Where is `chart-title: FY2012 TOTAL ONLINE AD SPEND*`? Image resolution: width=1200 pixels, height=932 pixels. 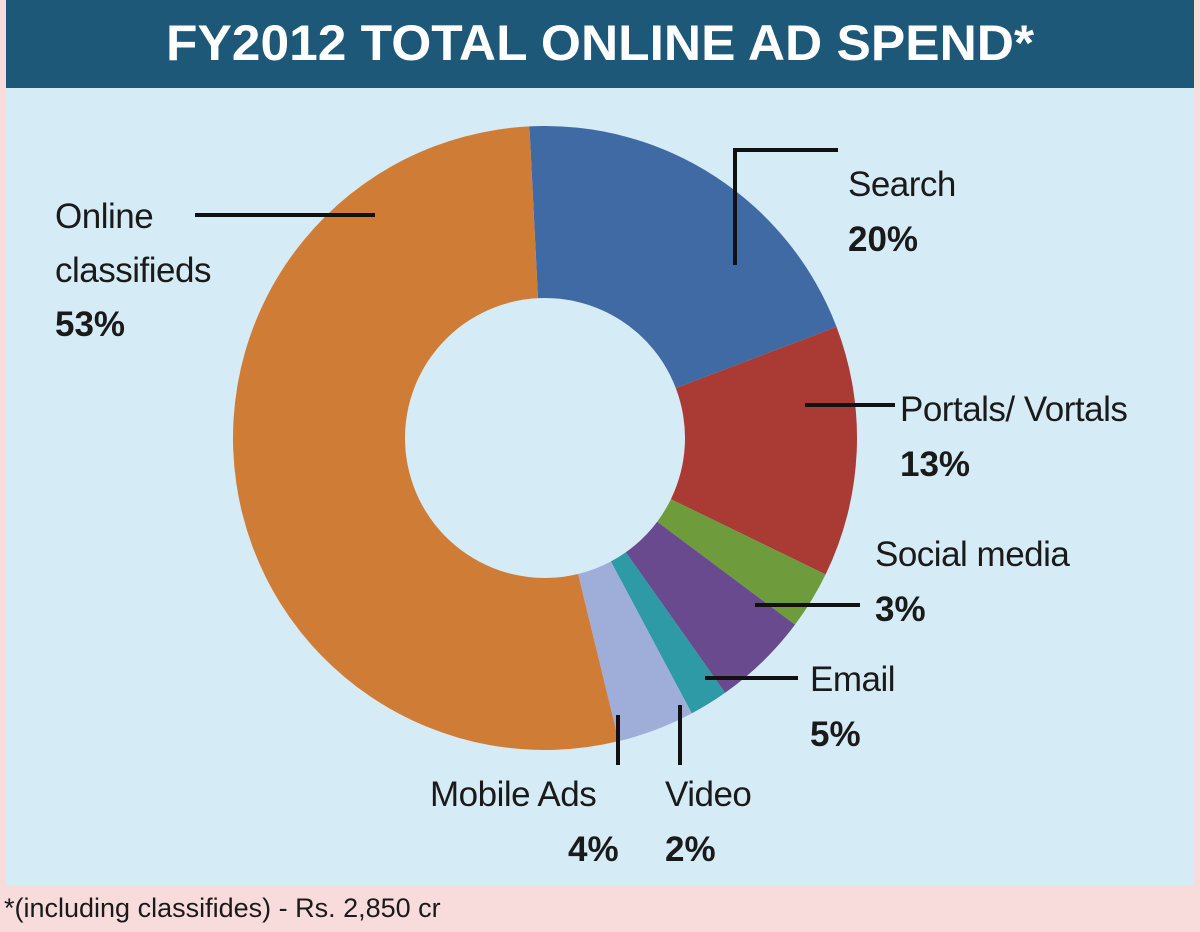 chart-title: FY2012 TOTAL ONLINE AD SPEND* is located at coordinates (600, 43).